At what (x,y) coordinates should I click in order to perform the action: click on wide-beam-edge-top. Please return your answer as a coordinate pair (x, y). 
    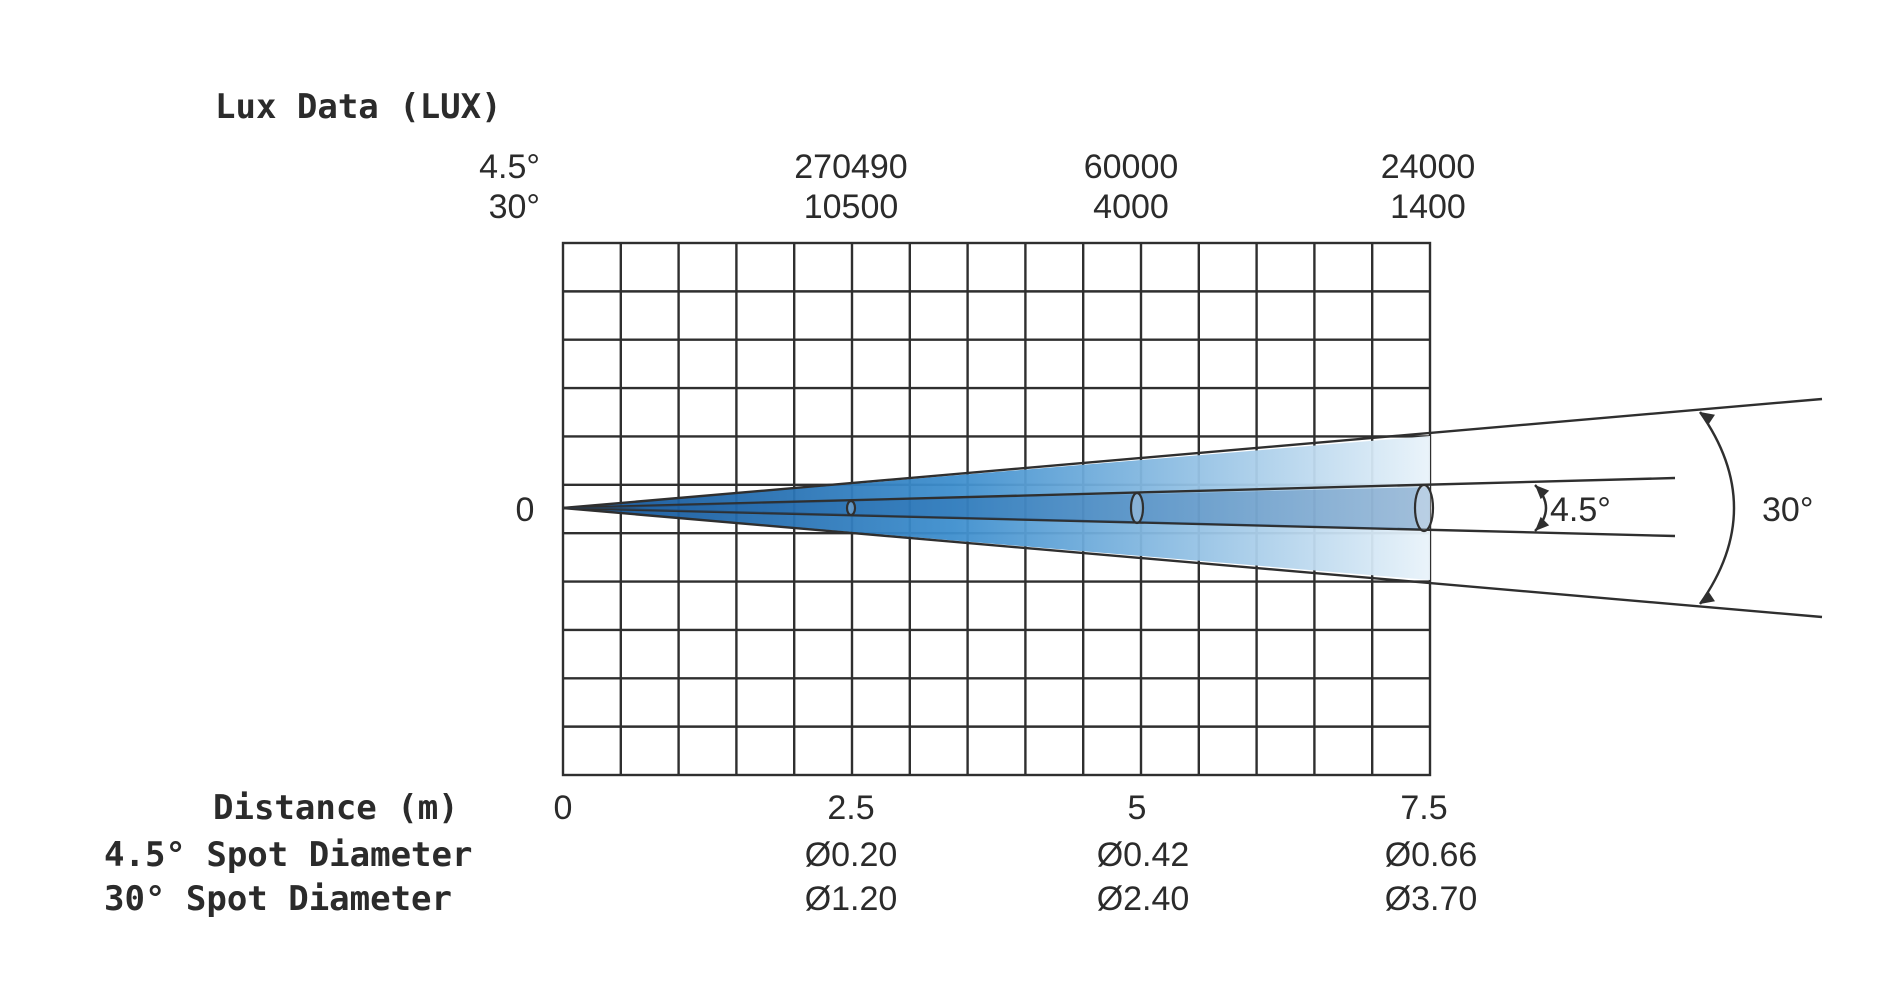
    Looking at the image, I should click on (1192, 453).